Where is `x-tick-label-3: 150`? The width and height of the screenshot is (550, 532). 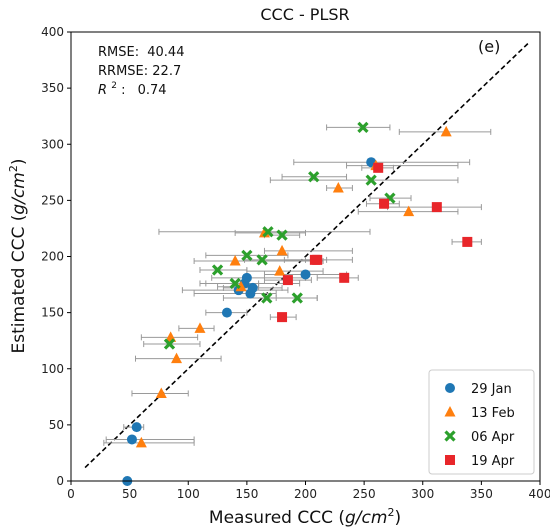 x-tick-label-3: 150 is located at coordinates (246, 494).